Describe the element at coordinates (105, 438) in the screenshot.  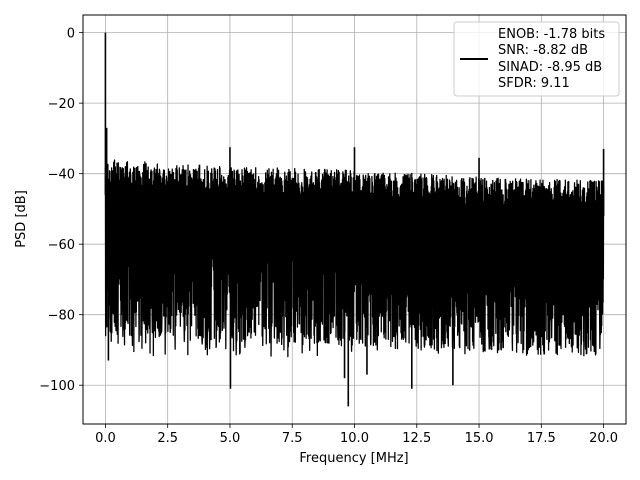
I see `x-tick-label: 0.0` at that location.